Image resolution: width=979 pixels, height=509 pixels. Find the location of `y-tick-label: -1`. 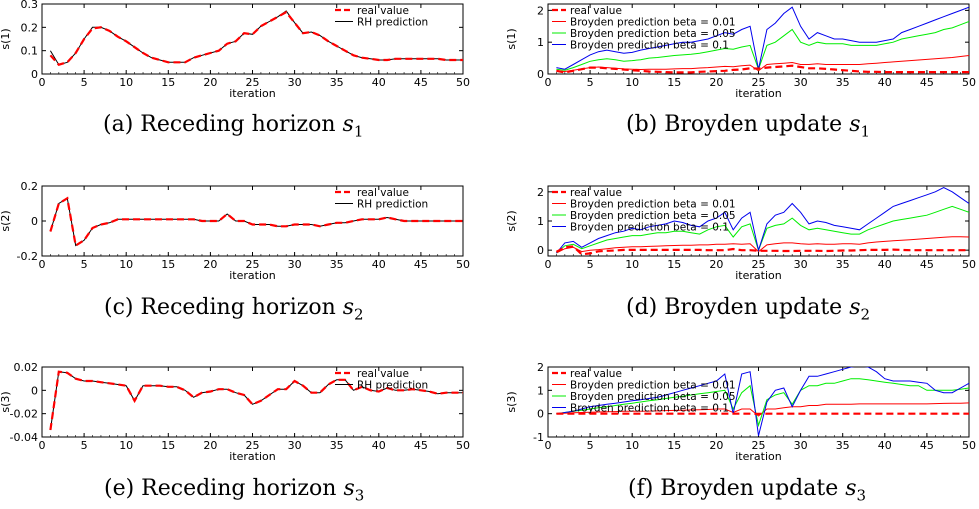

y-tick-label: -1 is located at coordinates (538, 437).